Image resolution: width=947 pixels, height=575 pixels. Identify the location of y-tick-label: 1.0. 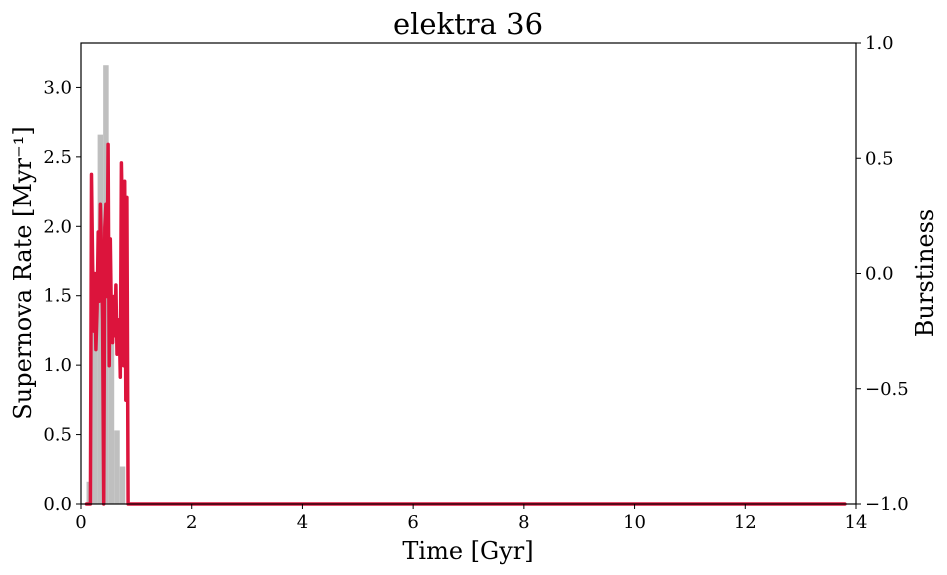
(57, 365).